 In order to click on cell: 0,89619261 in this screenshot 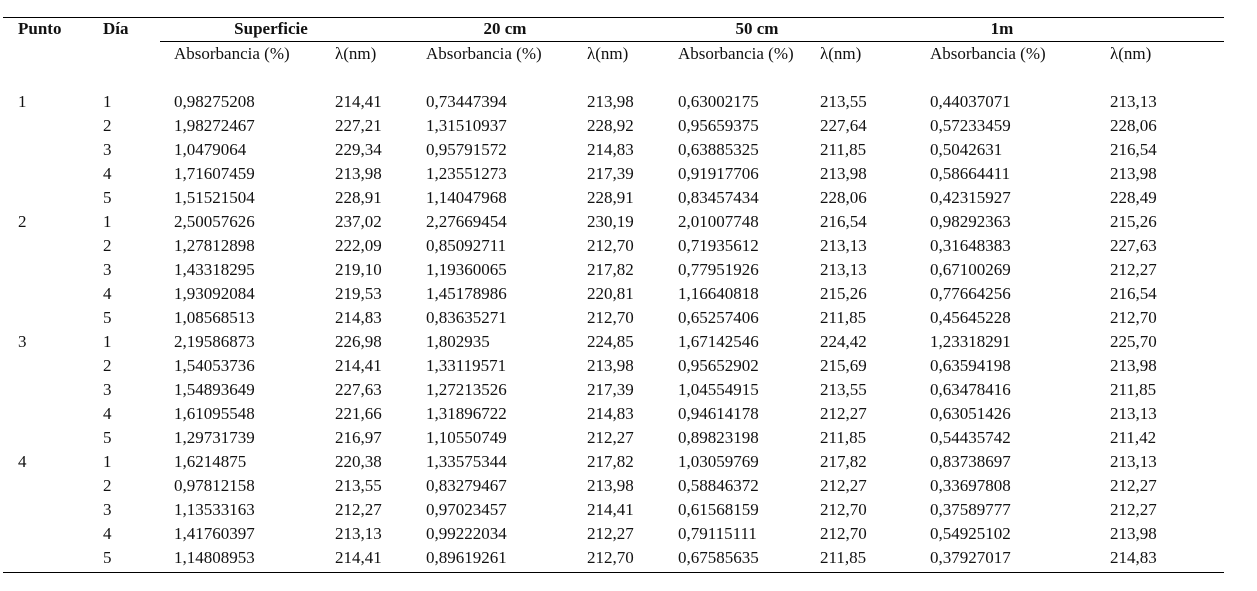, I will do `click(466, 557)`.